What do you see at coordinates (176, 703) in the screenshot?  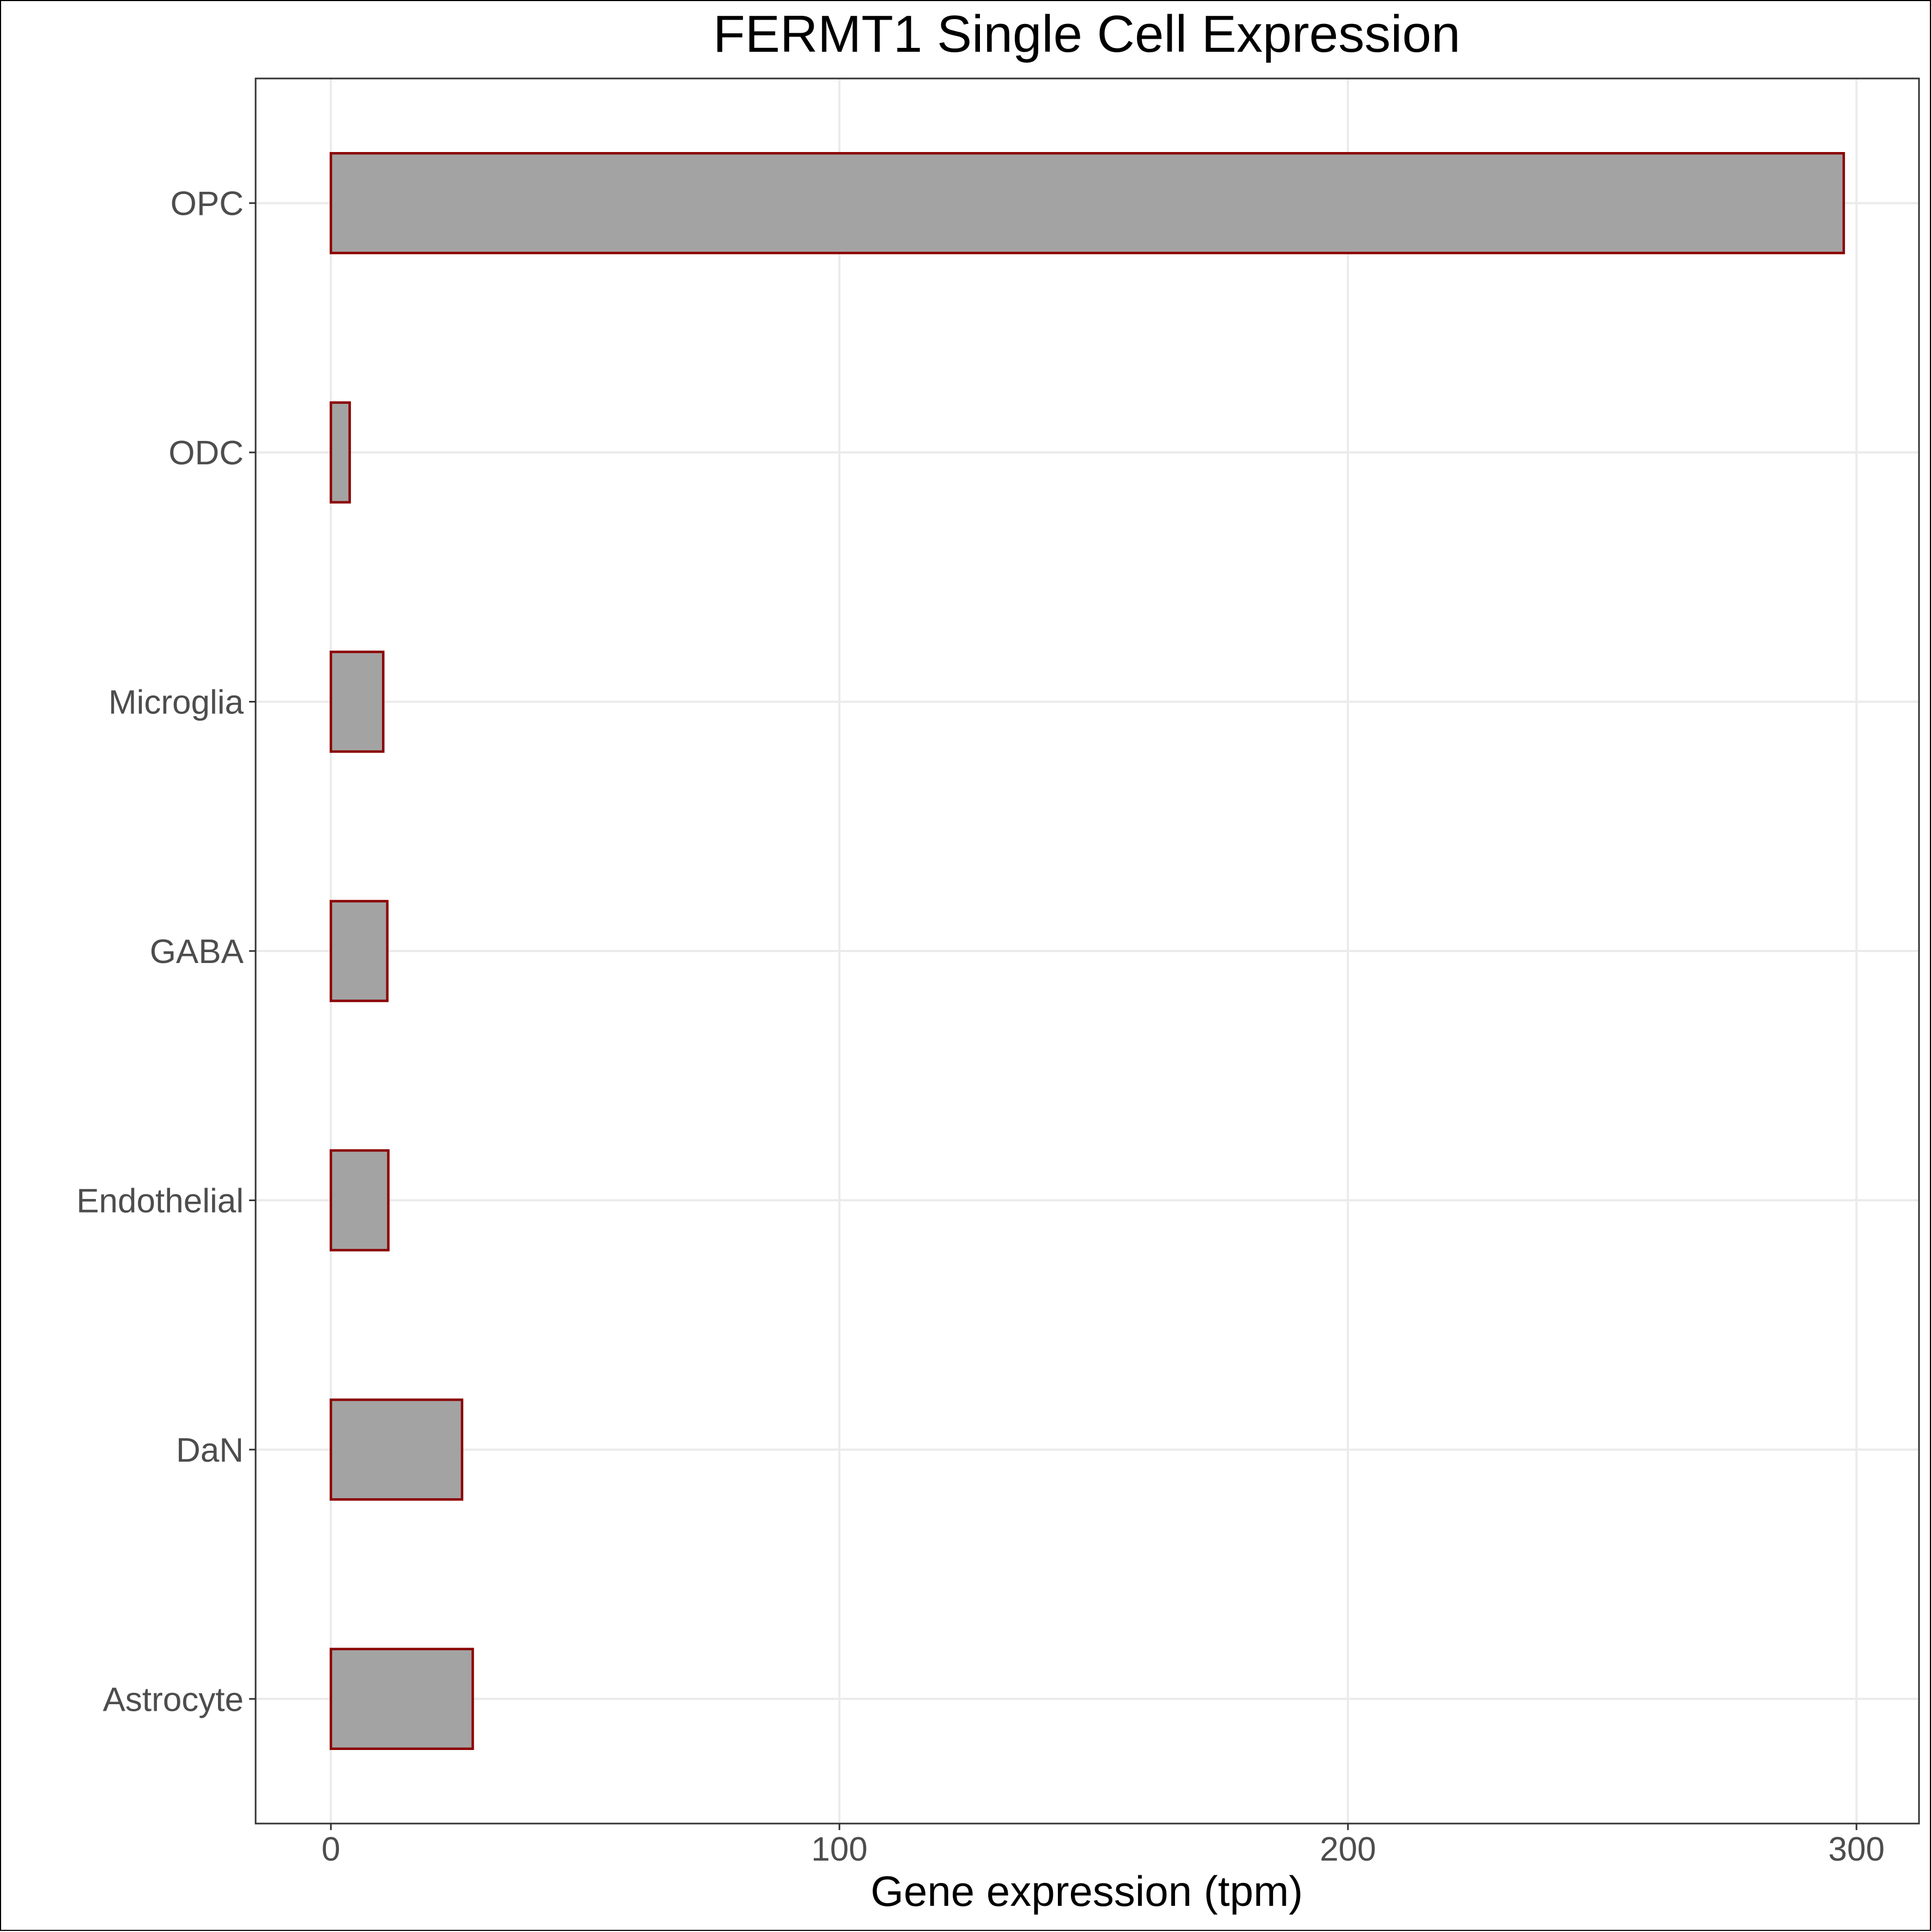 I see `y-tick-label: Microglia` at bounding box center [176, 703].